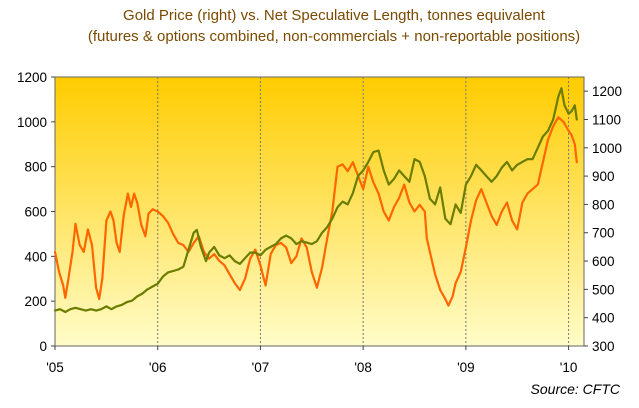 This screenshot has height=408, width=639. I want to click on x-tick-label: '07, so click(261, 367).